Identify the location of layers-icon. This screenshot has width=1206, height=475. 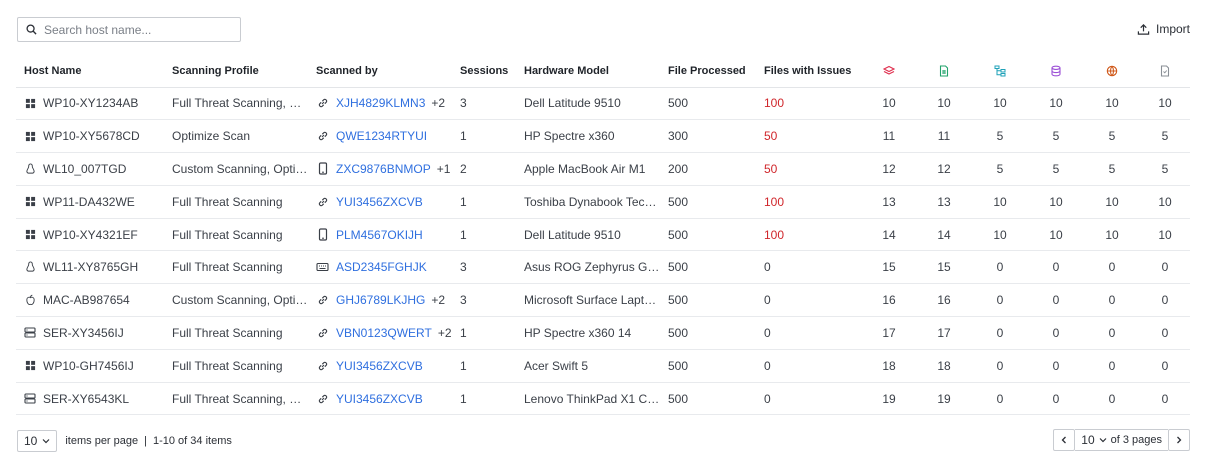
(889, 70).